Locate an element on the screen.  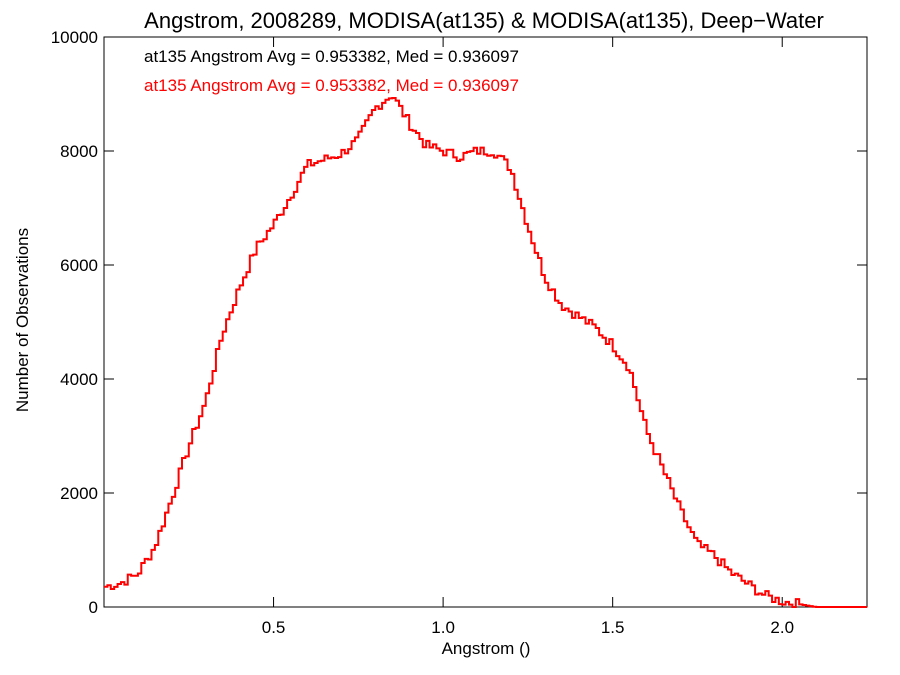
x-tick-label: 1.5 is located at coordinates (613, 627).